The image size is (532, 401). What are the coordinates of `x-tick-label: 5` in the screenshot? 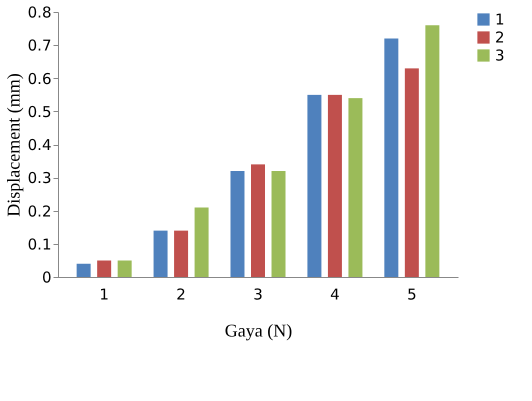 It's located at (412, 295).